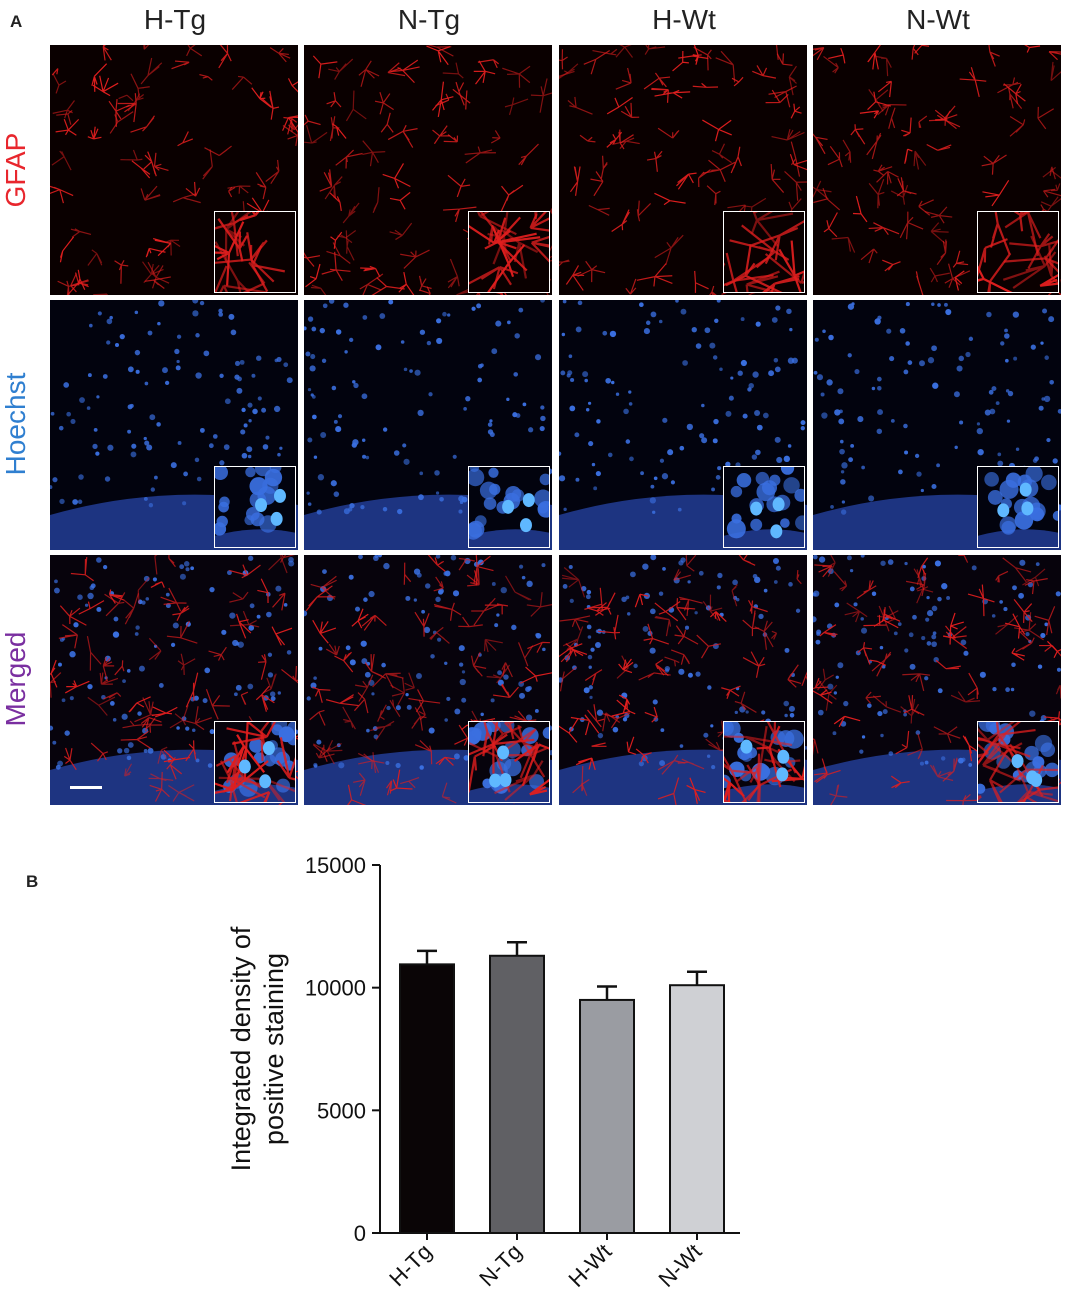  I want to click on magnified-inset-hoechst-hwt, so click(764, 507).